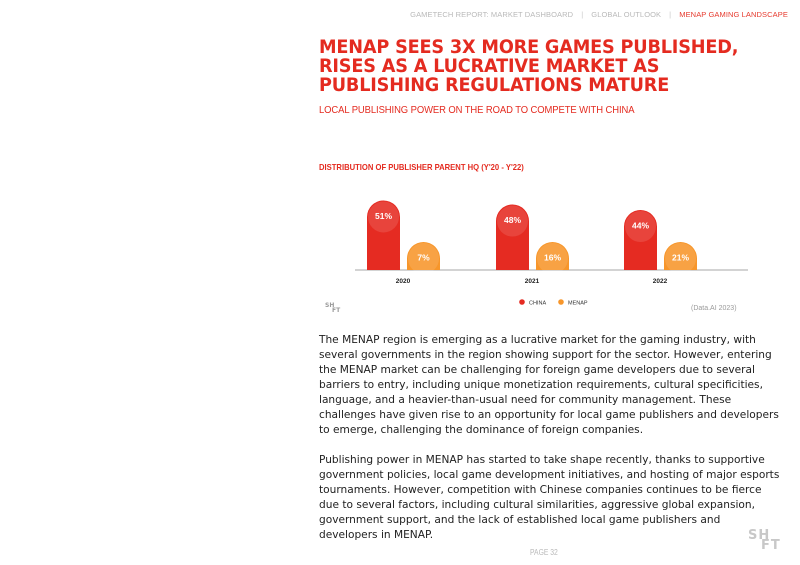 Image resolution: width=800 pixels, height=565 pixels. I want to click on bar-menap-2022, so click(680, 255).